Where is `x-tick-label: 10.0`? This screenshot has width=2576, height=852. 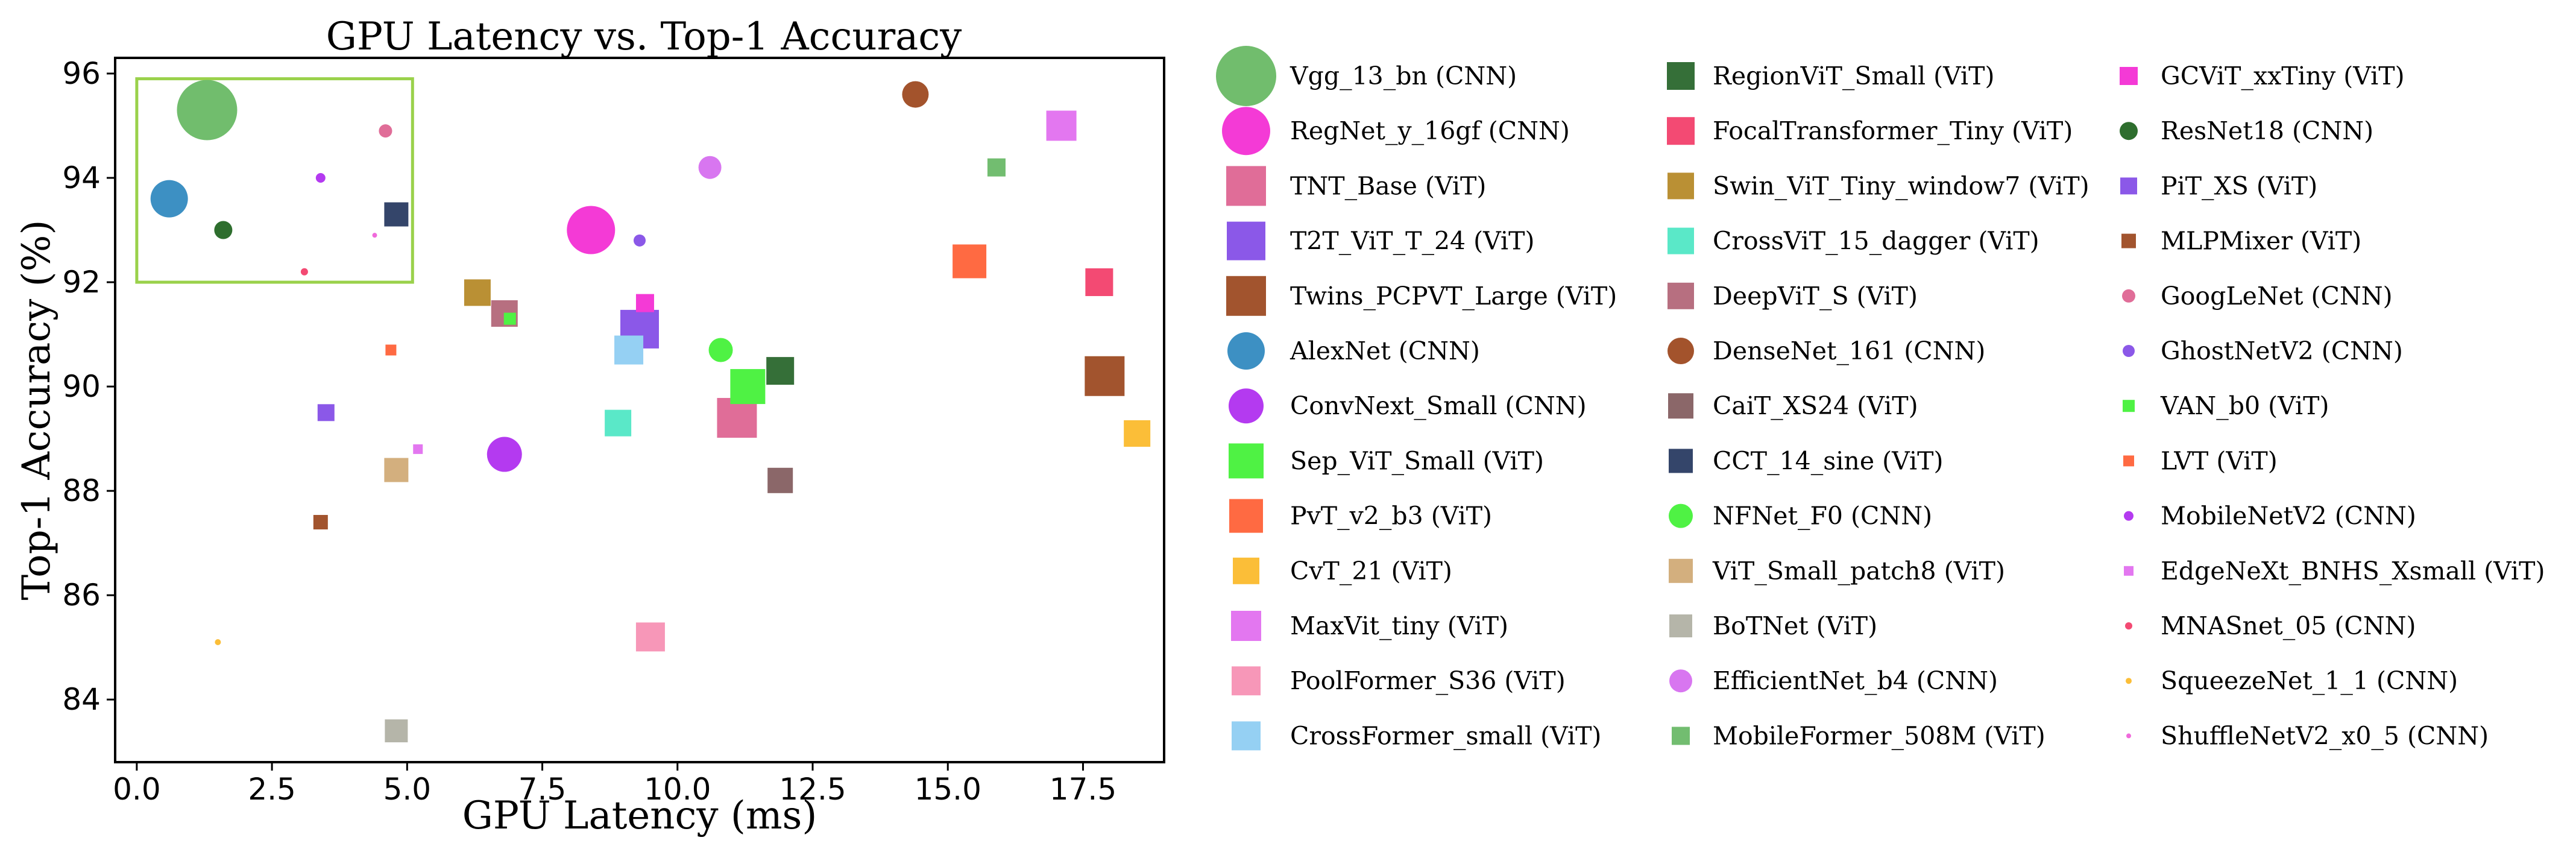
x-tick-label: 10.0 is located at coordinates (677, 789).